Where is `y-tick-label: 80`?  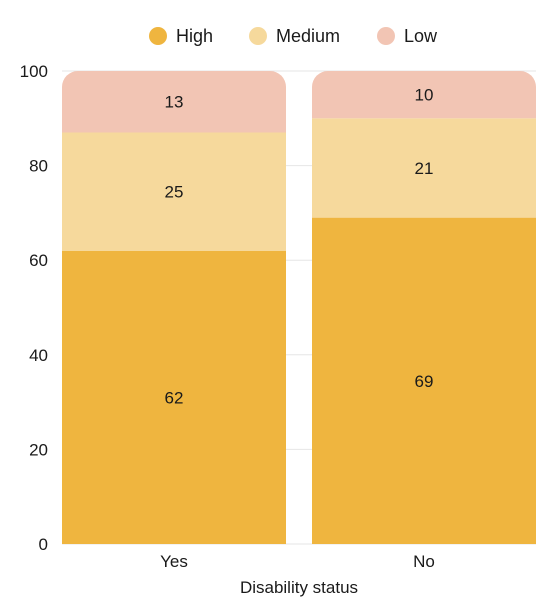
y-tick-label: 80 is located at coordinates (38, 166).